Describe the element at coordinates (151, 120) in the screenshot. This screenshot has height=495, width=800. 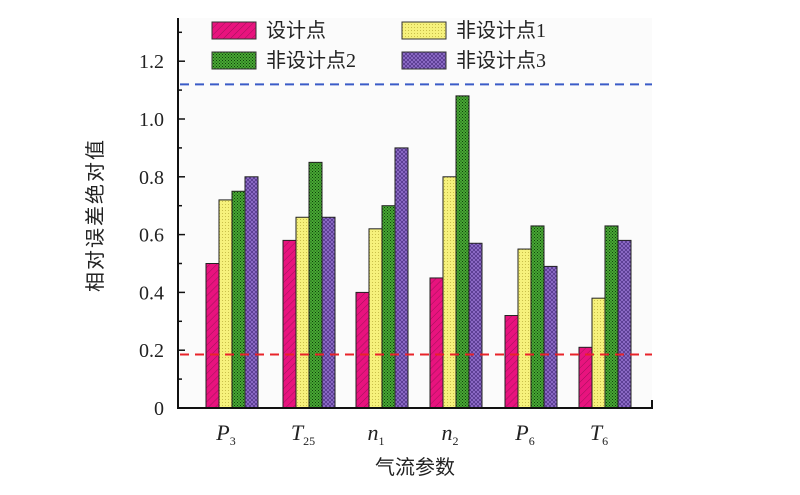
I see `y-tick-label: 1.0` at that location.